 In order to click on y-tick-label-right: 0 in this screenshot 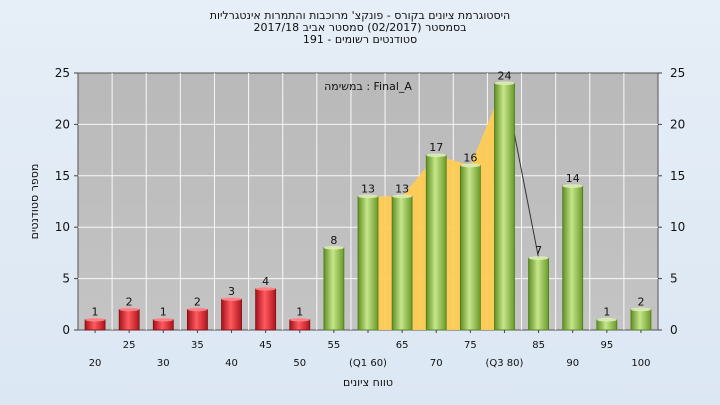, I will do `click(674, 330)`.